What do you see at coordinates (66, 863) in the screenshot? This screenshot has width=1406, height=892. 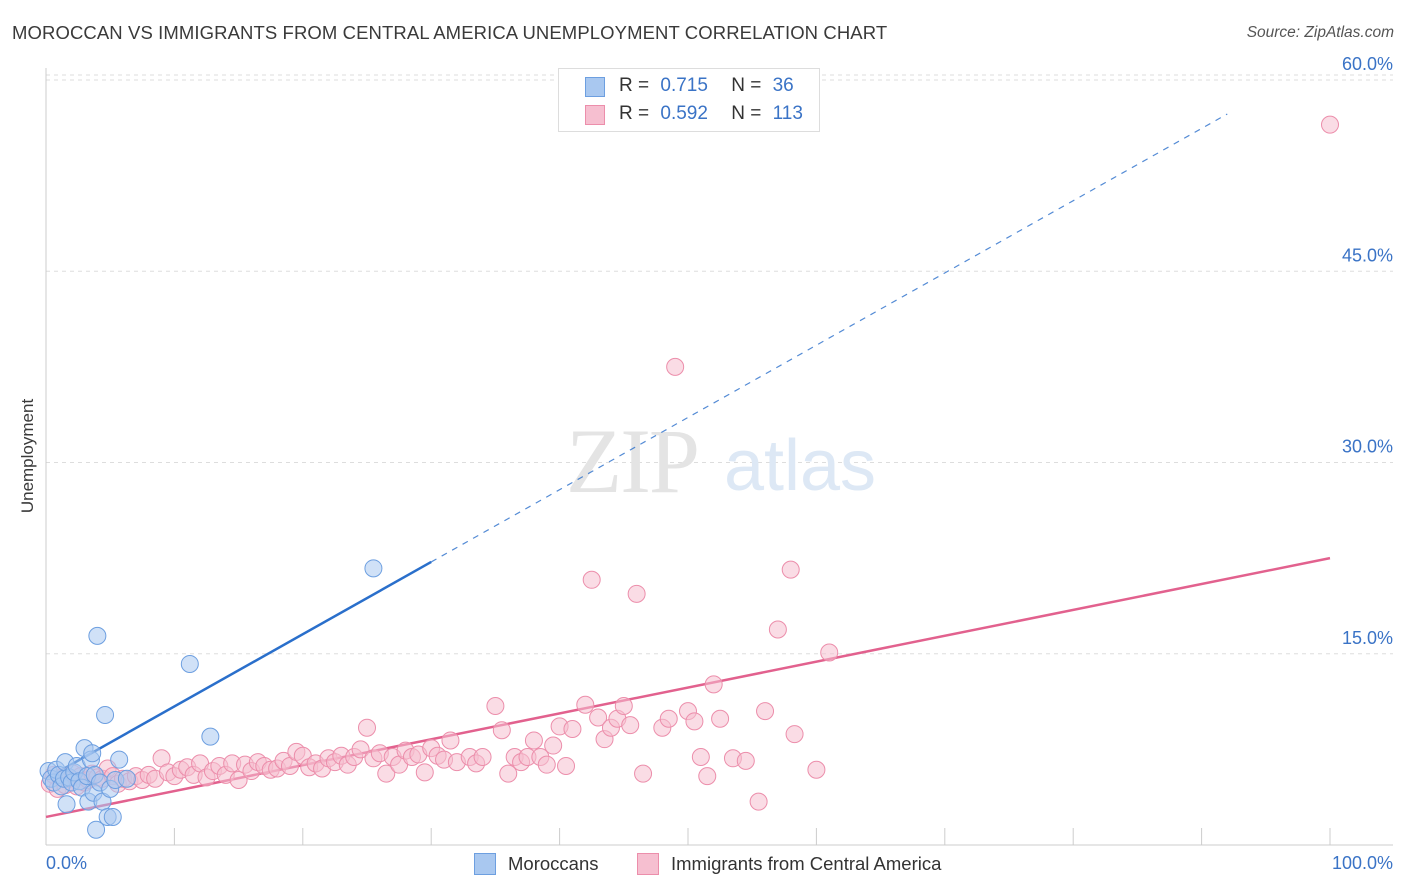 I see `x-tick-label-min: 0.0%` at bounding box center [66, 863].